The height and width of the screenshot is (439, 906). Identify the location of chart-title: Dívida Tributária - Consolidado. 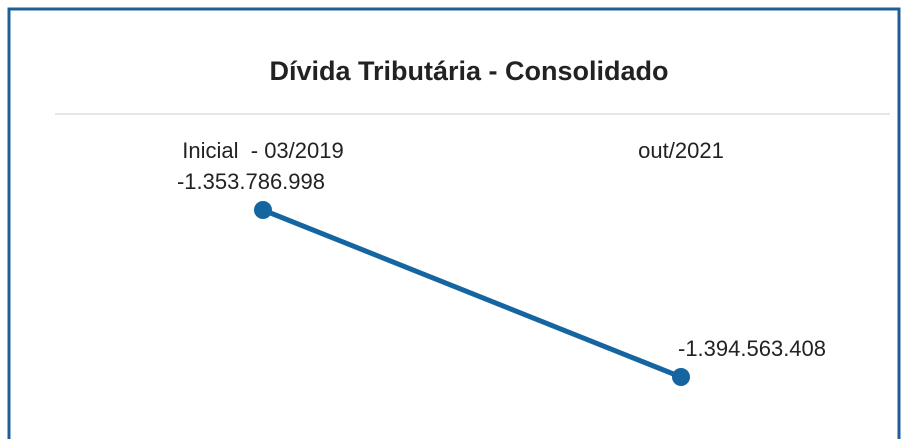
(468, 71).